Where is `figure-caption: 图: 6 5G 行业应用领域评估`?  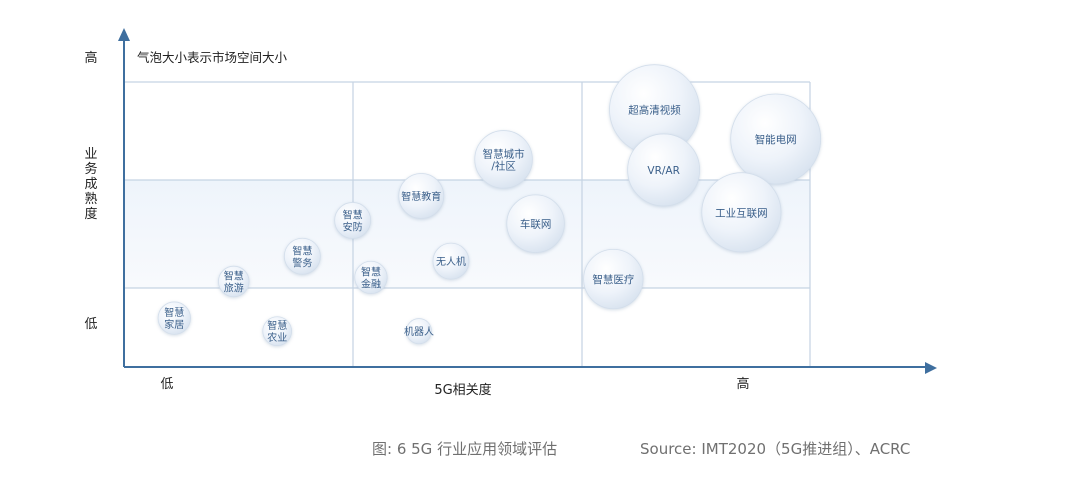
figure-caption: 图: 6 5G 行业应用领域评估 is located at coordinates (465, 449).